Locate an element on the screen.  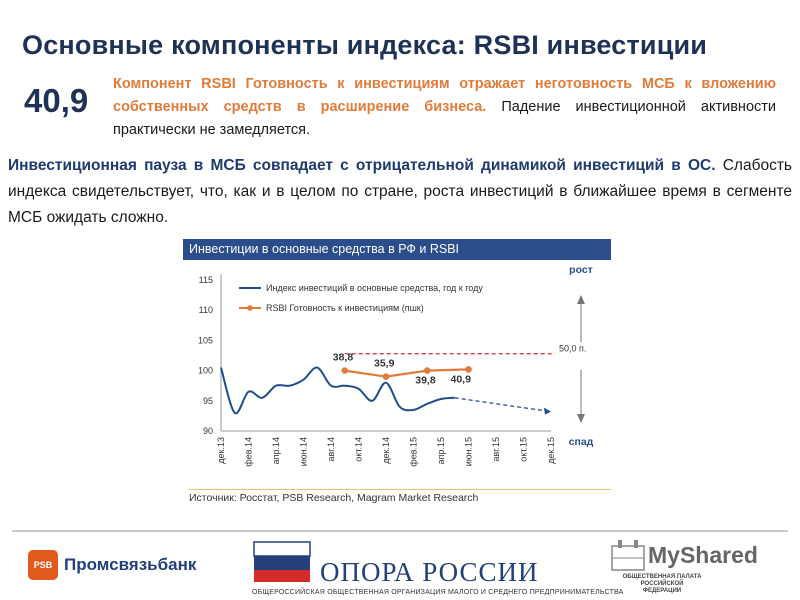
psb-logo: PSB Промсвязьбанк is located at coordinates (112, 565).